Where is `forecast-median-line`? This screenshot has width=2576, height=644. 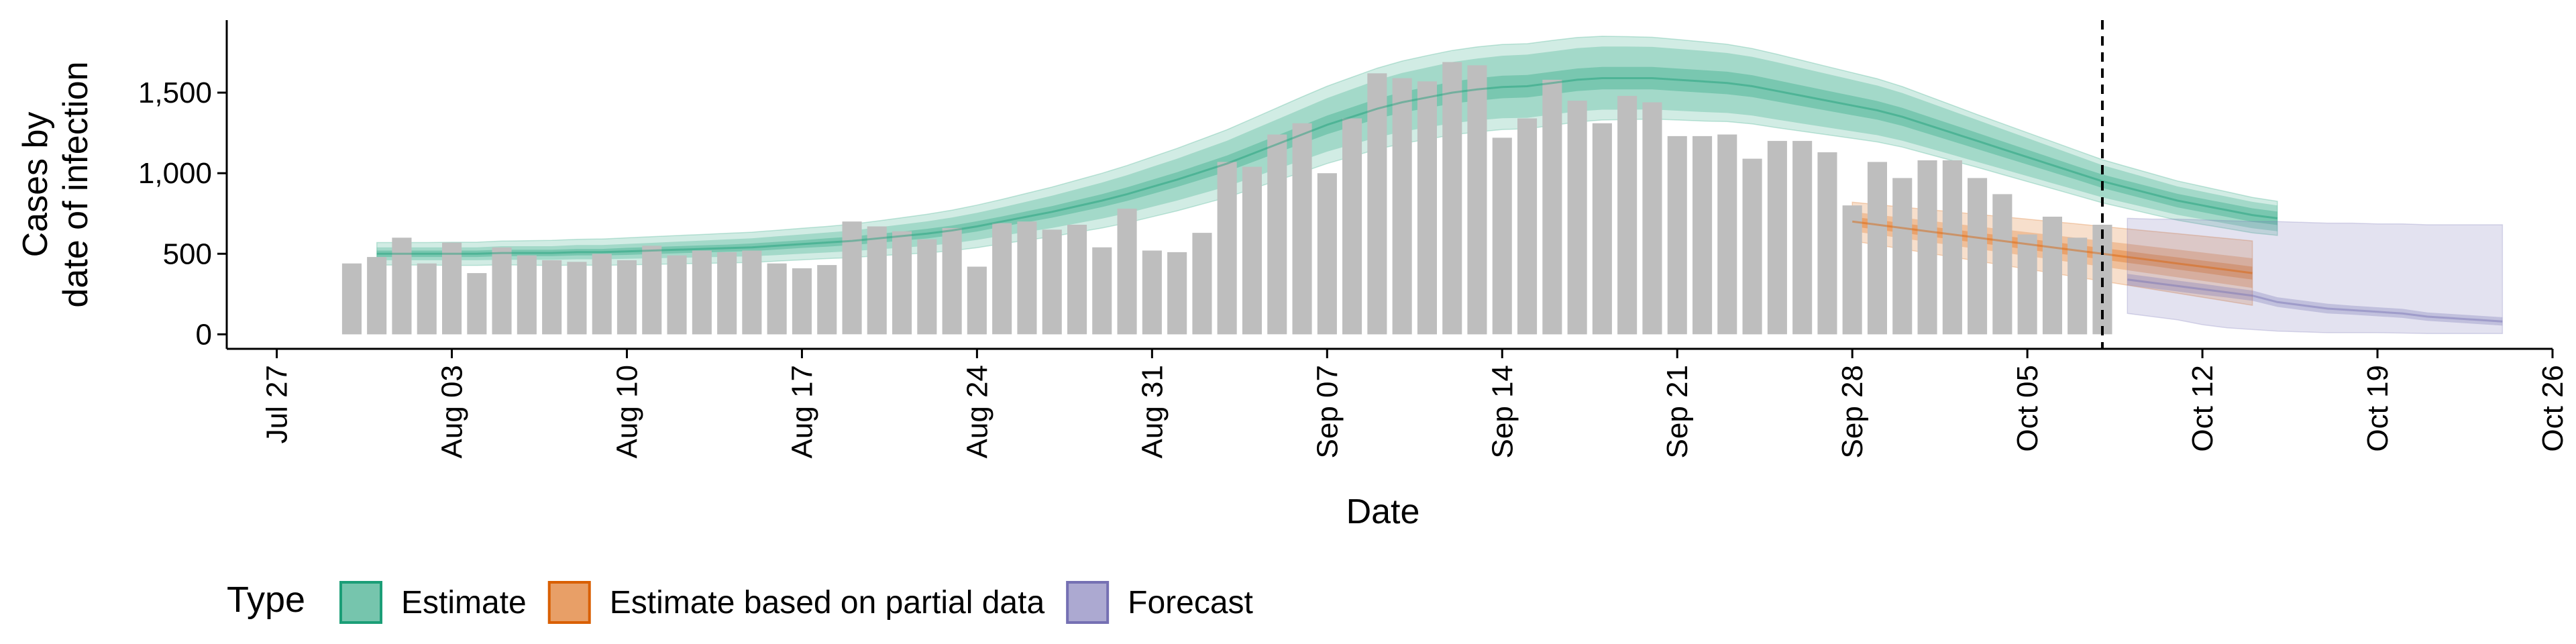
forecast-median-line is located at coordinates (2315, 300).